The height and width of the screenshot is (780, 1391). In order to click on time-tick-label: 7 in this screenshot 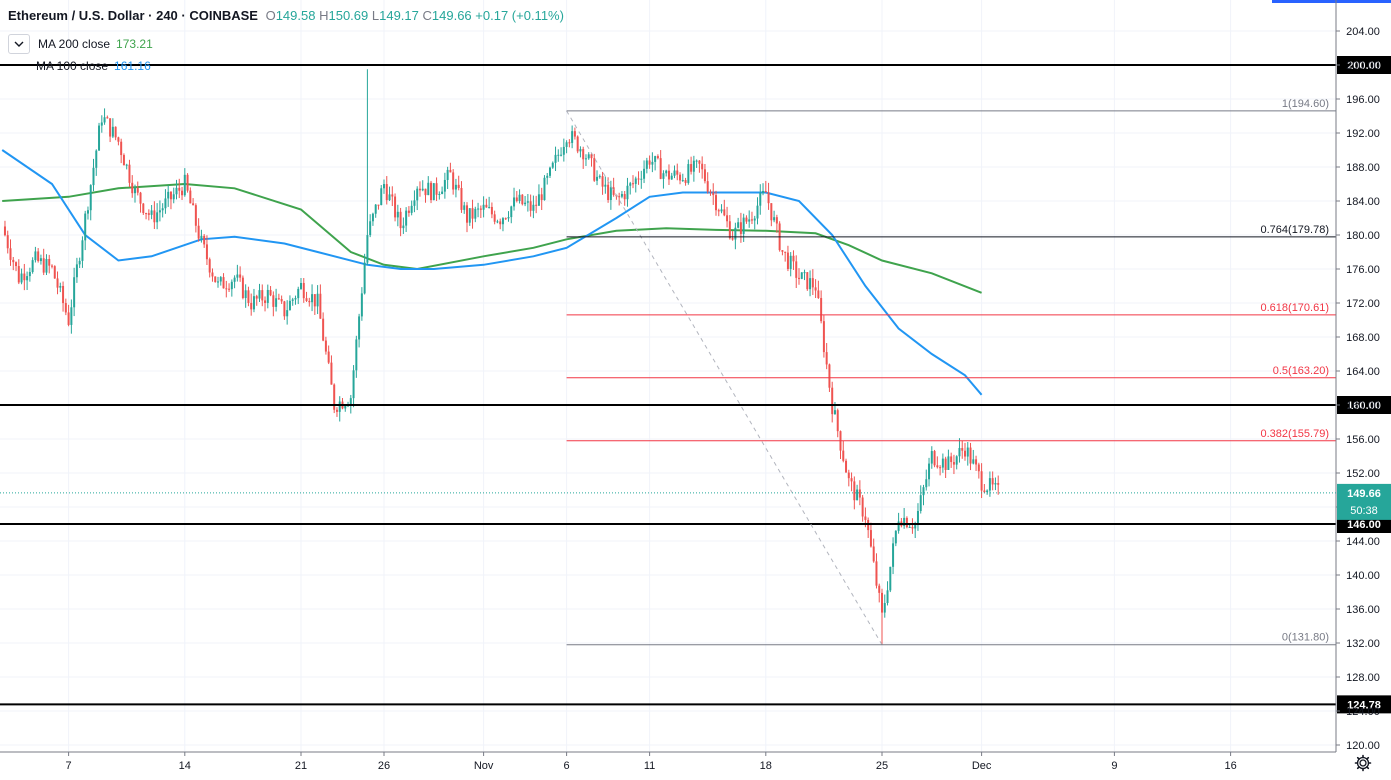, I will do `click(69, 766)`.